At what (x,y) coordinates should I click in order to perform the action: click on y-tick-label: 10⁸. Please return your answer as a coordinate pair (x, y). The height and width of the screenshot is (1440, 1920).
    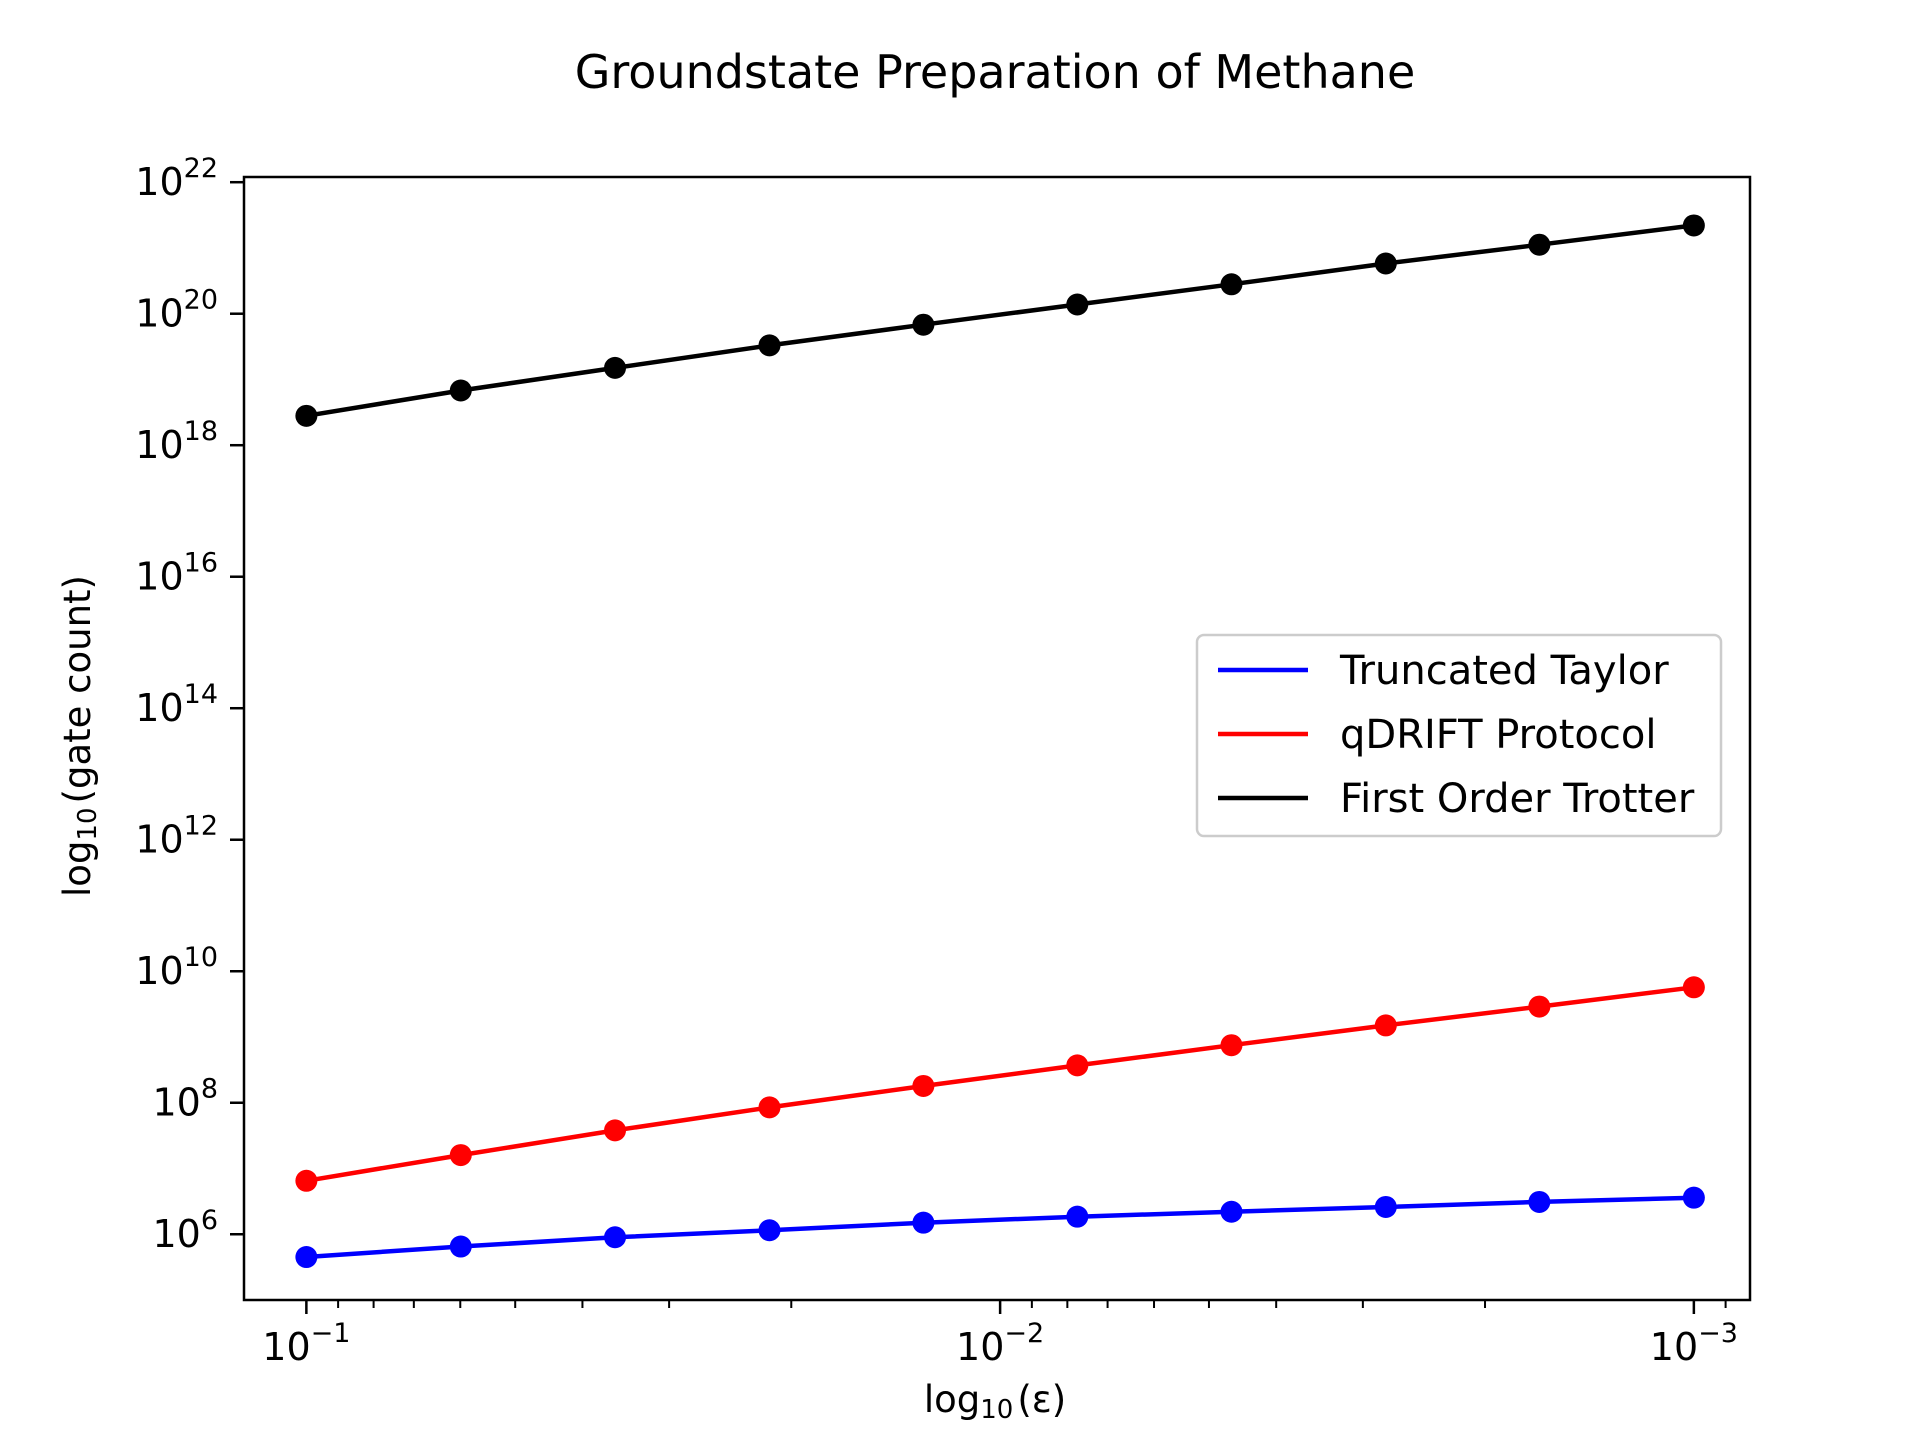
    Looking at the image, I should click on (185, 1099).